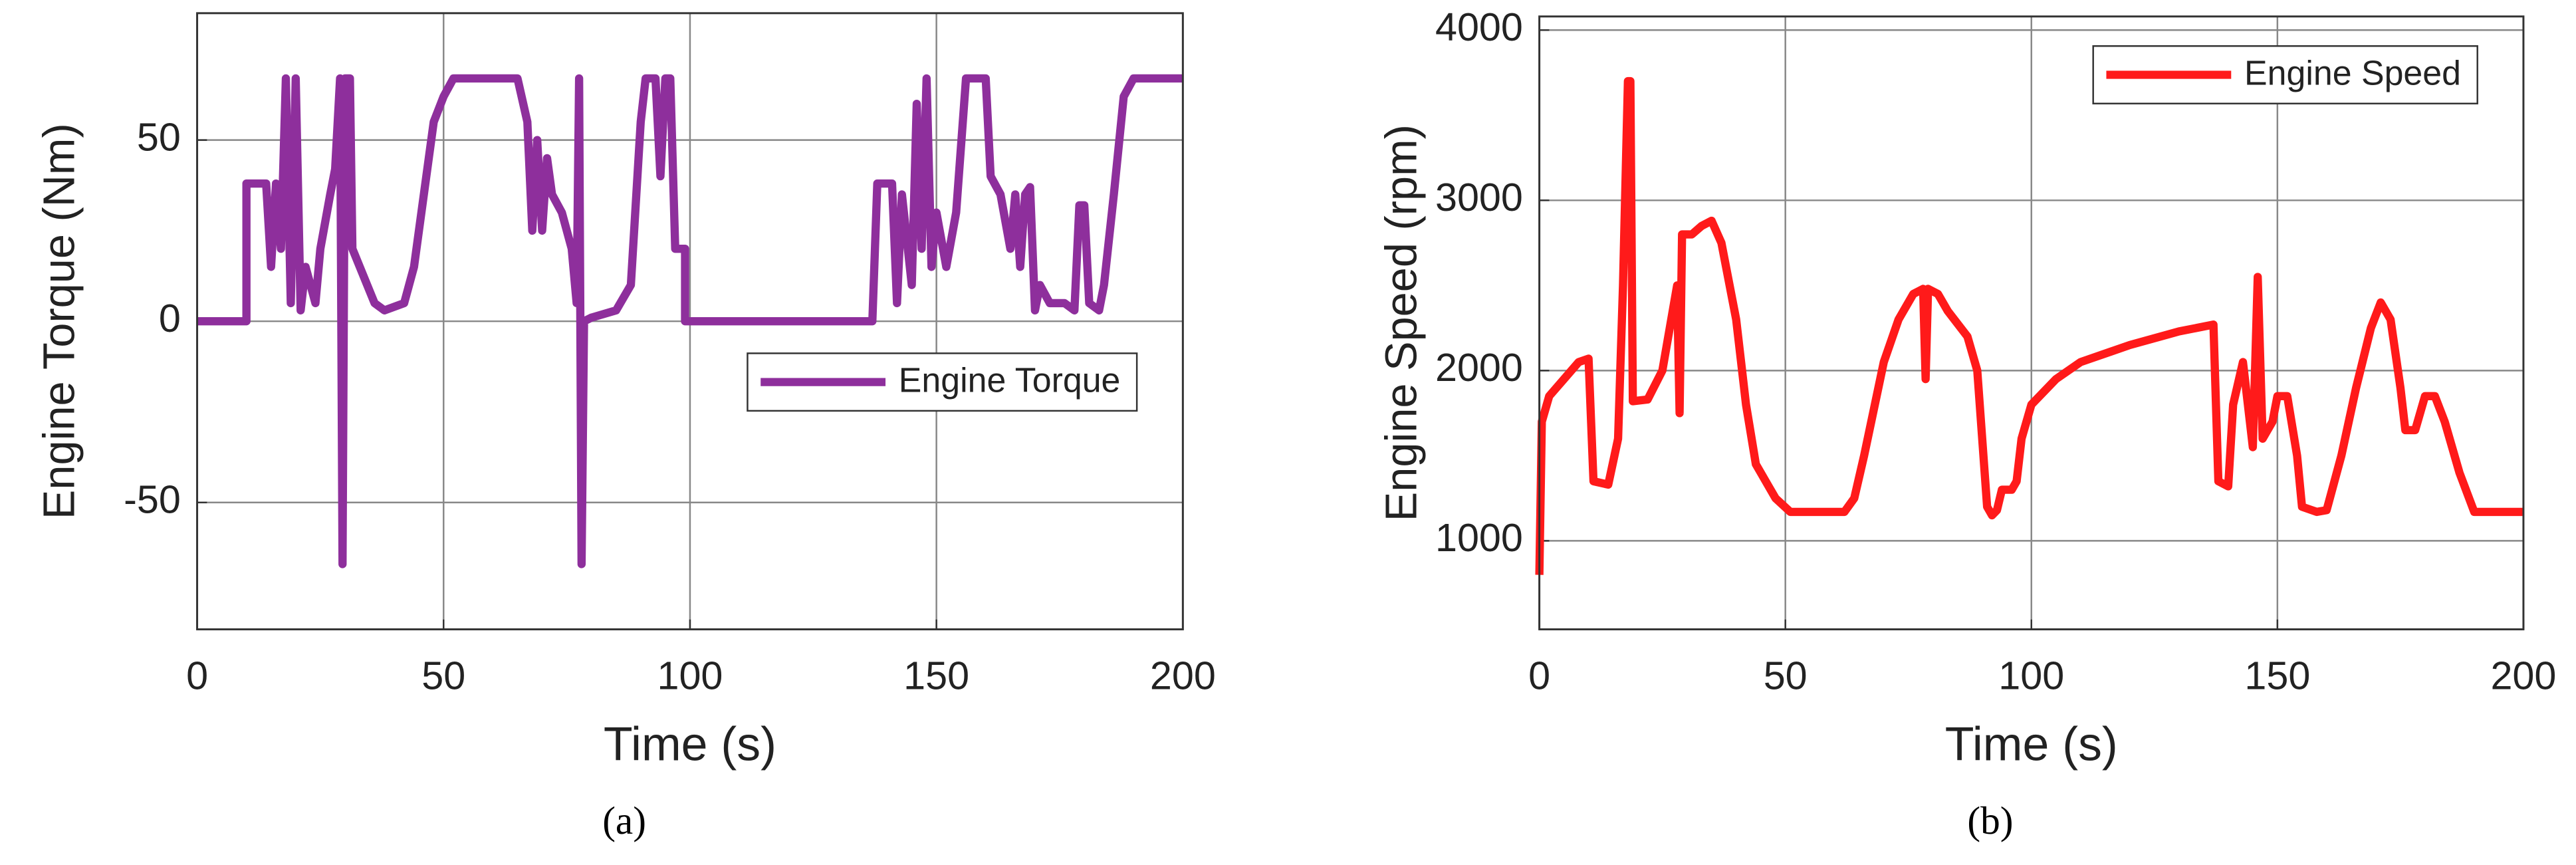 This screenshot has width=2576, height=865. What do you see at coordinates (1479, 27) in the screenshot?
I see `y-tick-label: 4000` at bounding box center [1479, 27].